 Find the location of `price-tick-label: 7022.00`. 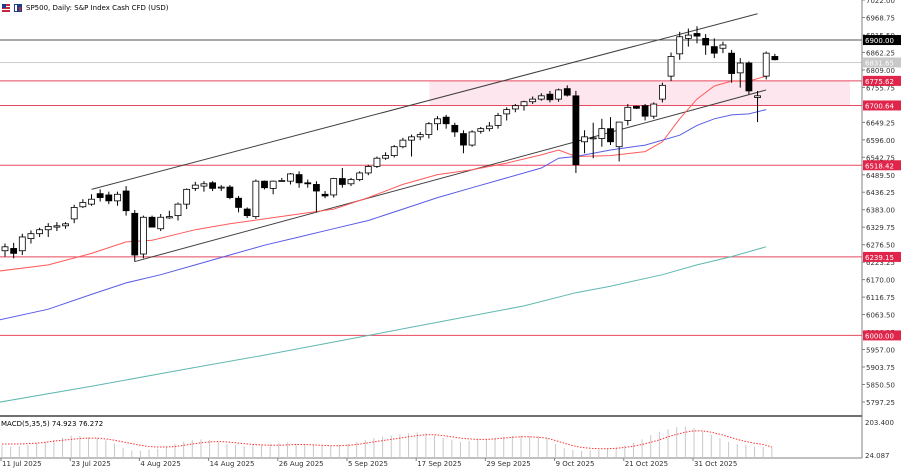

price-tick-label: 7022.00 is located at coordinates (880, 2).